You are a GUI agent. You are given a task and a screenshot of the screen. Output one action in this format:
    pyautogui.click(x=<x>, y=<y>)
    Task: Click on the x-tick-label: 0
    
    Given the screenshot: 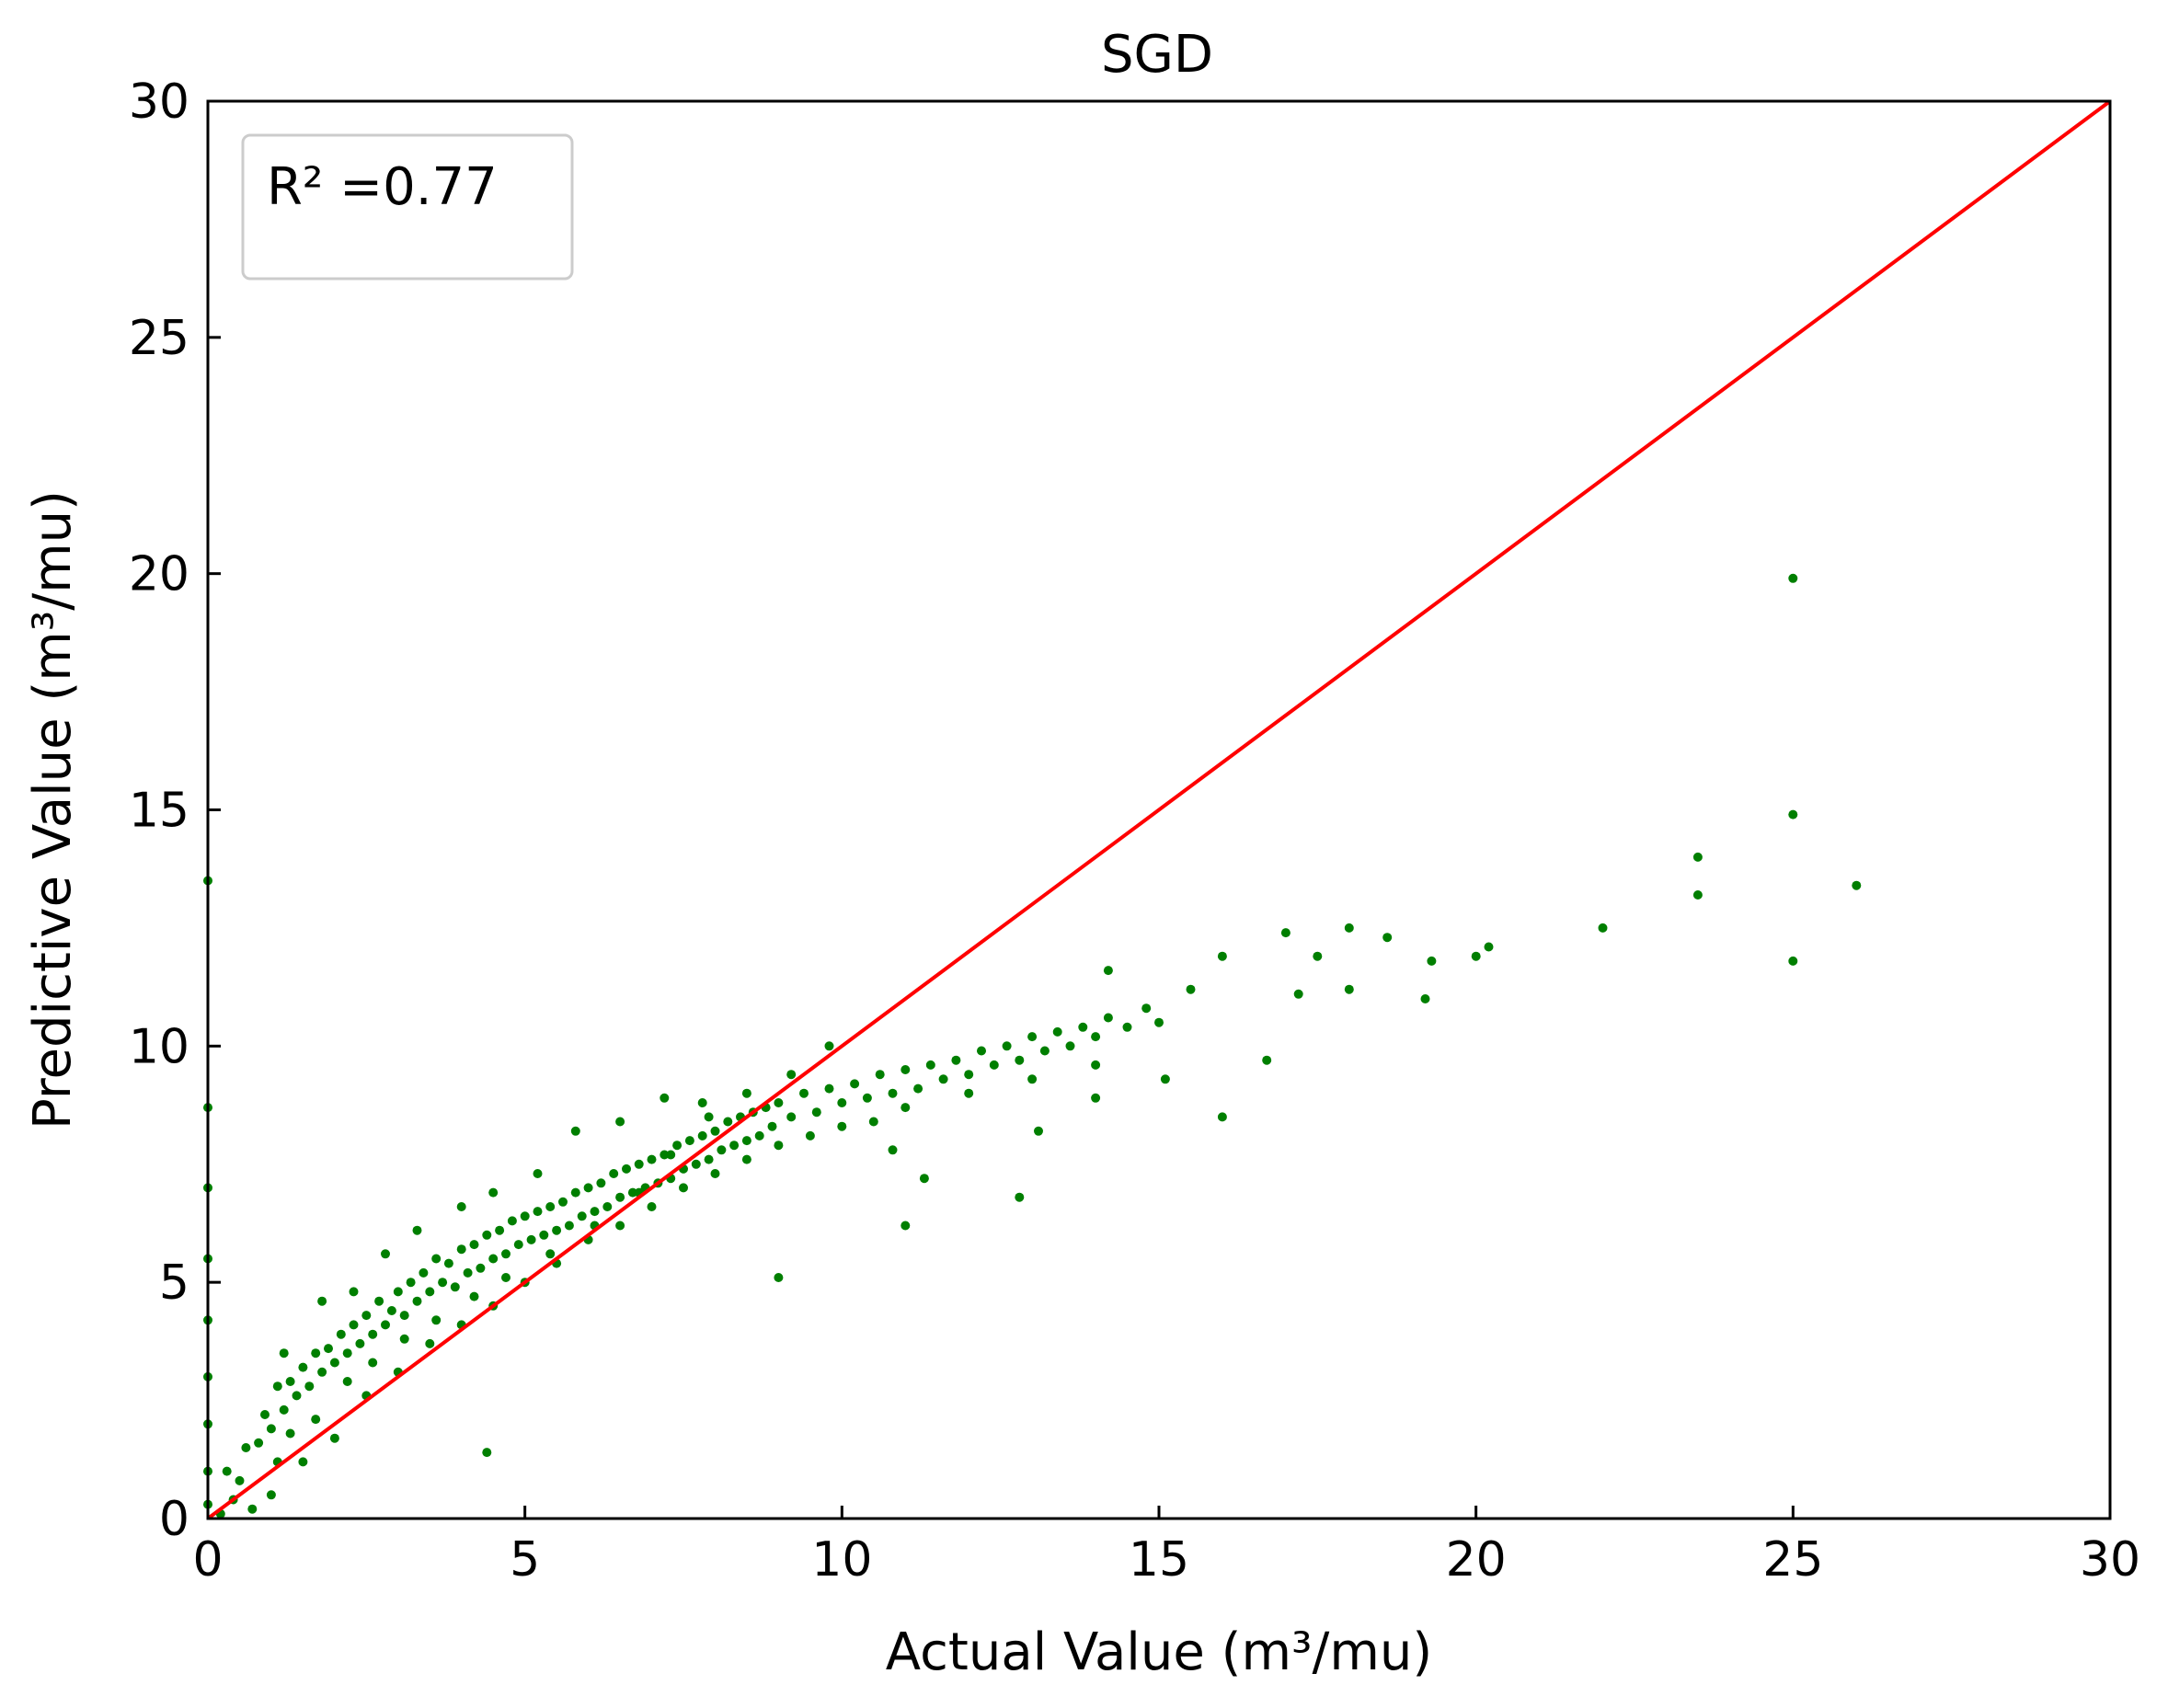 What is the action you would take?
    pyautogui.click(x=207, y=1560)
    